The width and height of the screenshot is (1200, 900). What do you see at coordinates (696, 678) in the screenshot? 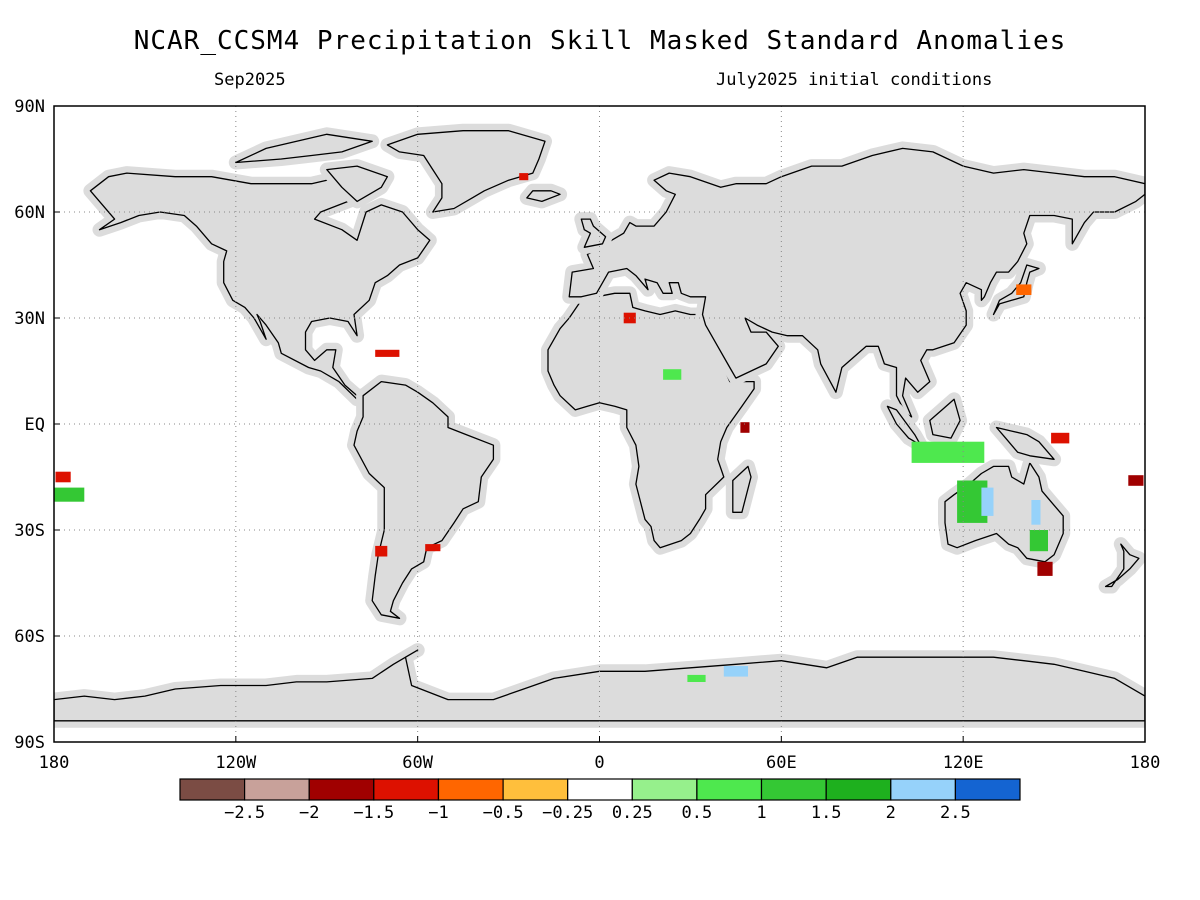
I see `anomaly-patch-antarctica-wet` at bounding box center [696, 678].